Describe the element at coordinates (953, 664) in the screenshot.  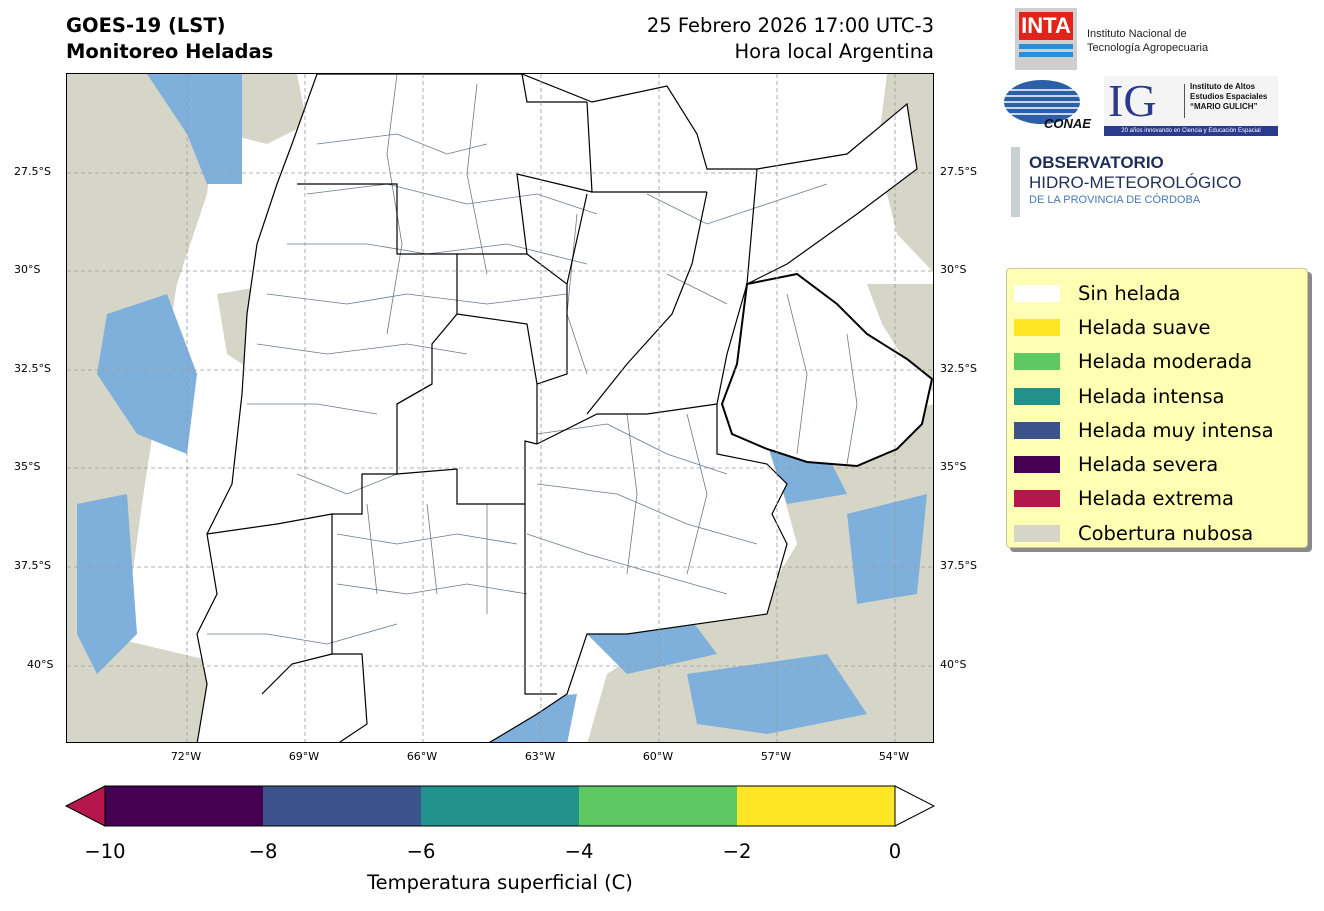
I see `lat-tick-right: 40°S` at that location.